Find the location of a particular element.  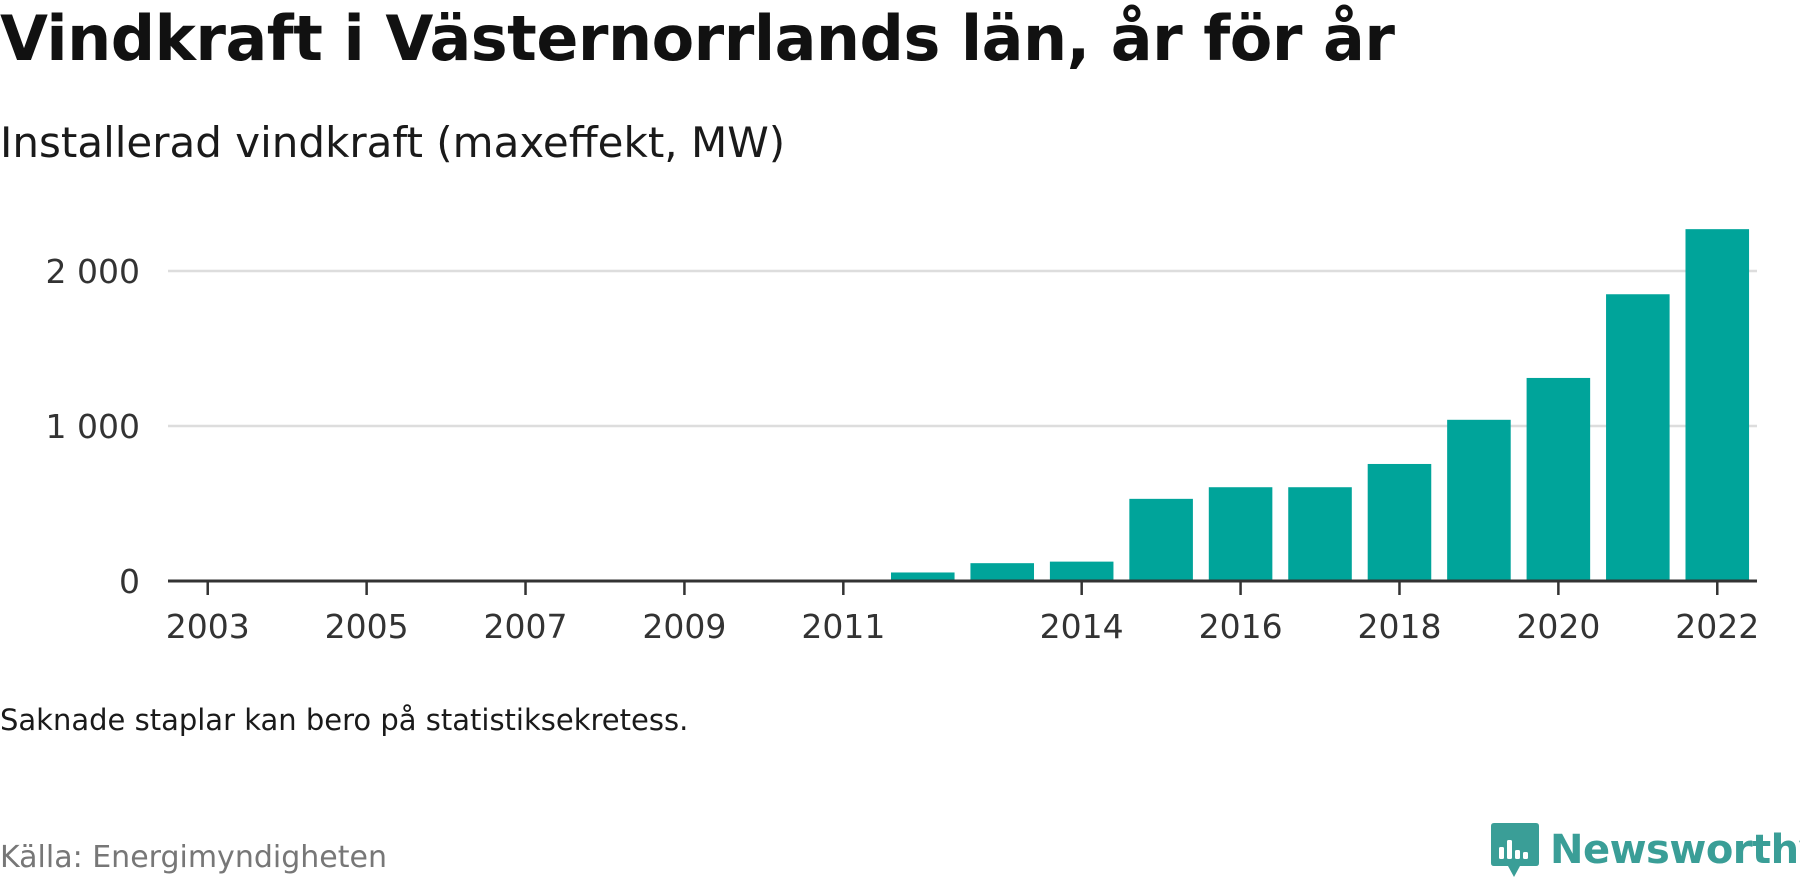

axis-layer is located at coordinates (962, 587).